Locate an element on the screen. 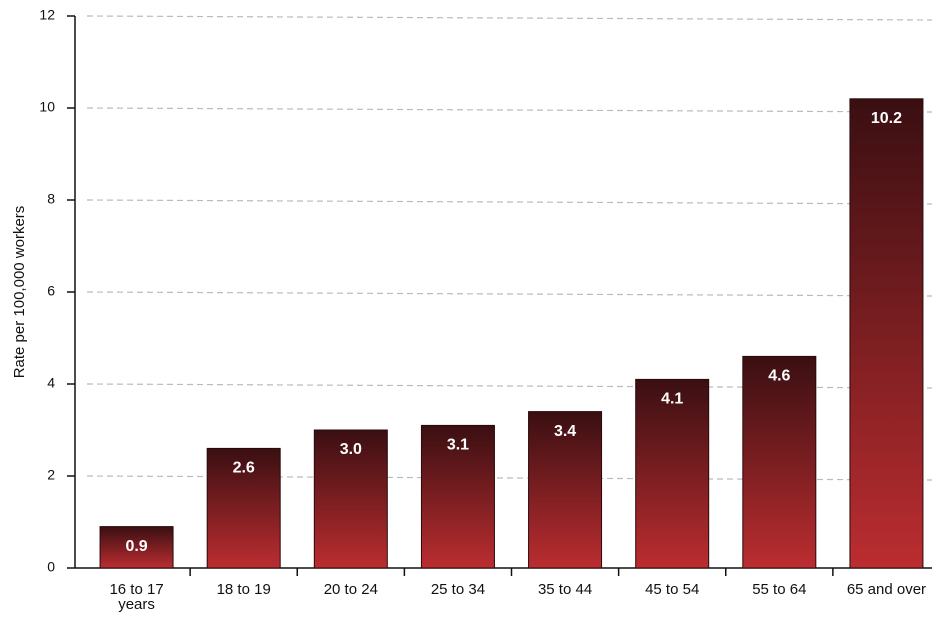 Image resolution: width=932 pixels, height=624 pixels. x-tick-label: 20 to 24 is located at coordinates (350, 589).